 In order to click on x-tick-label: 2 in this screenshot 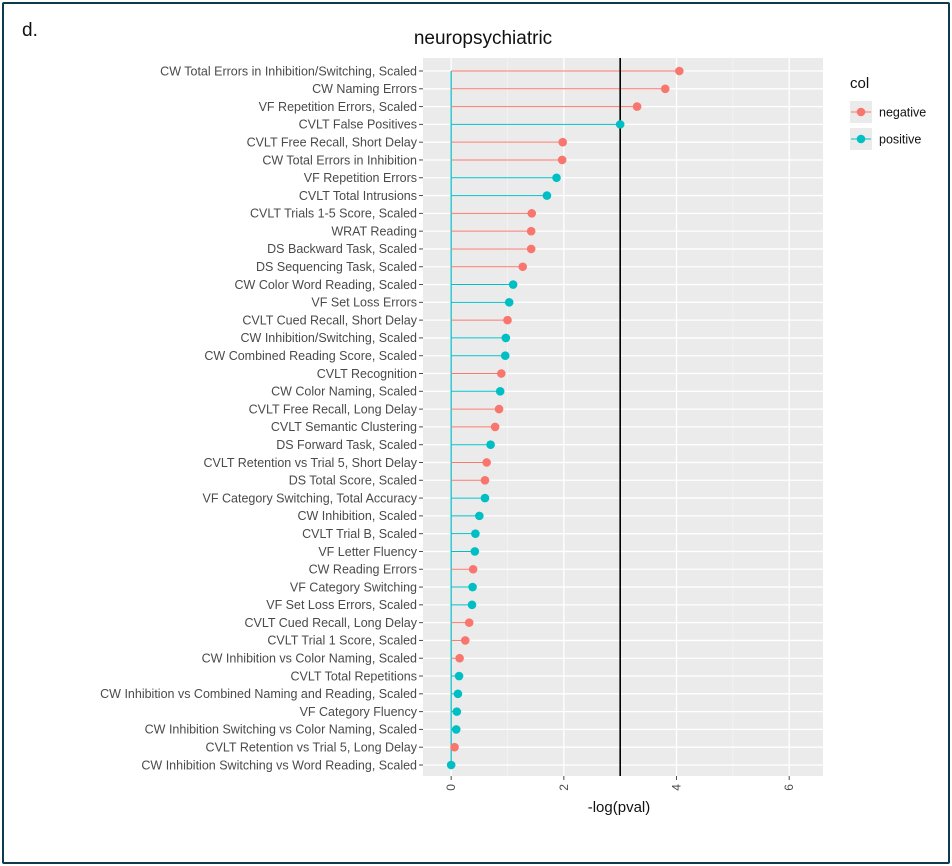, I will do `click(564, 787)`.